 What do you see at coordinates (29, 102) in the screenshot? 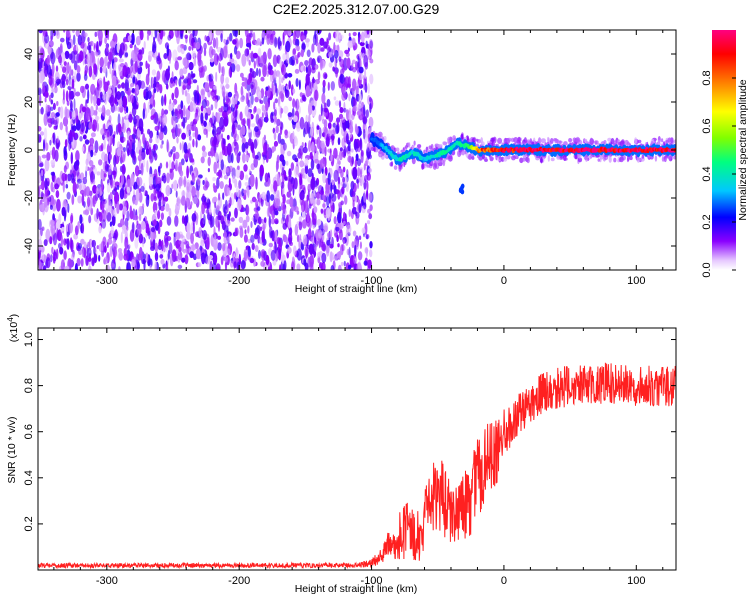
I see `y-tick-label: 20` at bounding box center [29, 102].